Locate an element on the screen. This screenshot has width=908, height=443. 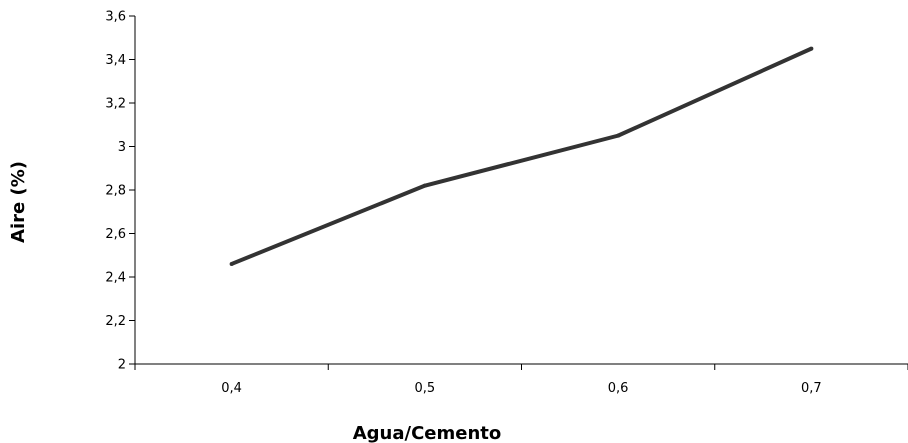
y-tick-label: 3,2 is located at coordinates (115, 104).